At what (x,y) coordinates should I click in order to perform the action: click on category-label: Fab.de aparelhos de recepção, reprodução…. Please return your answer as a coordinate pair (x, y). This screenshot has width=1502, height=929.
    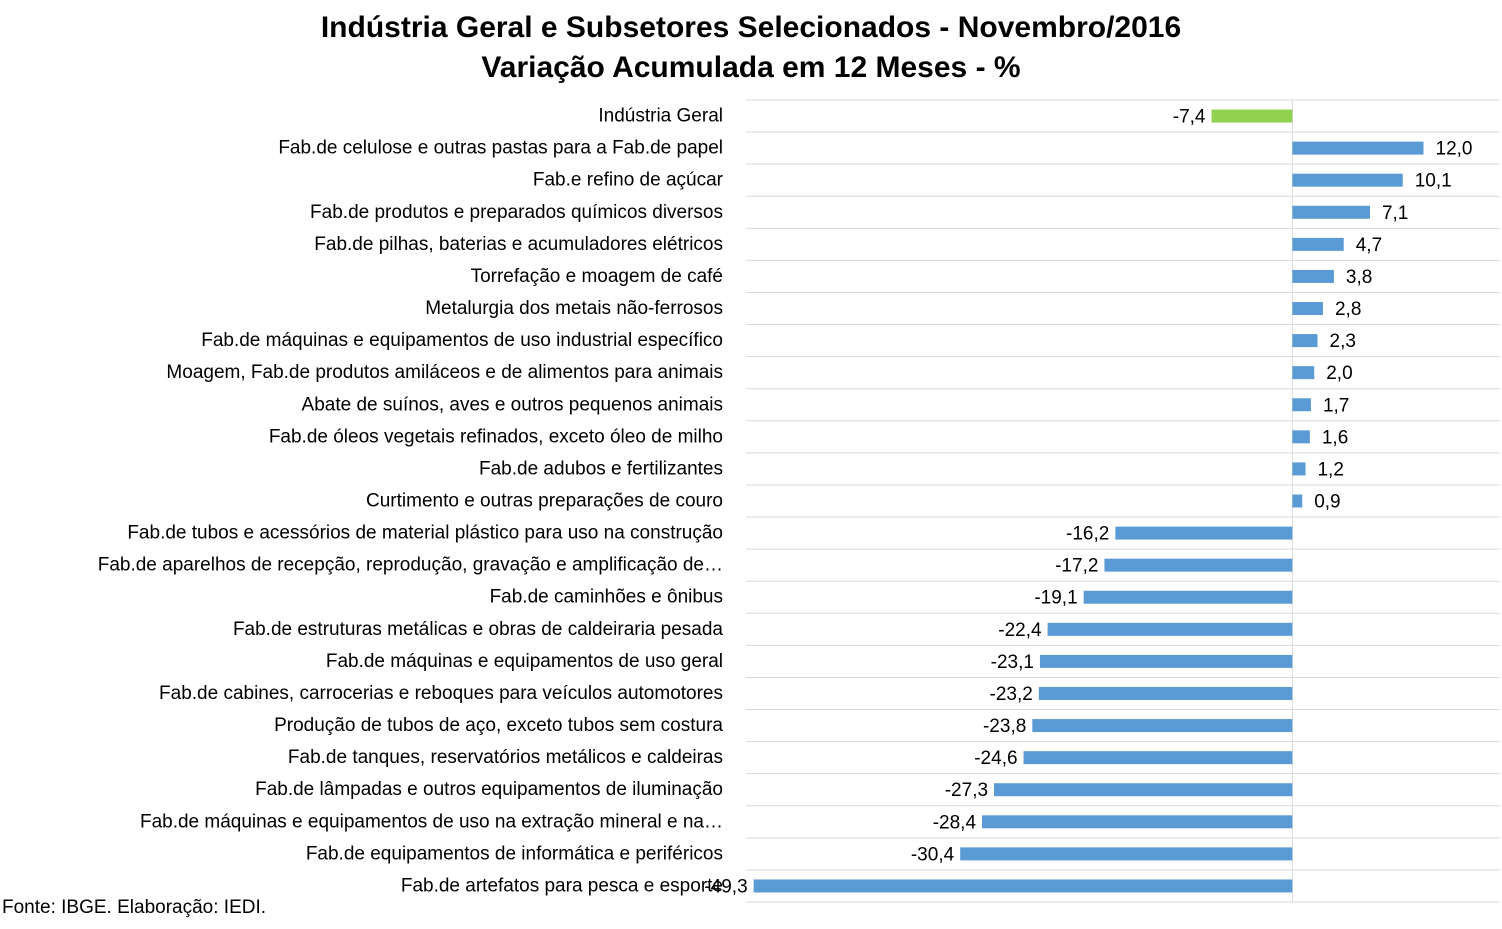
    Looking at the image, I should click on (410, 565).